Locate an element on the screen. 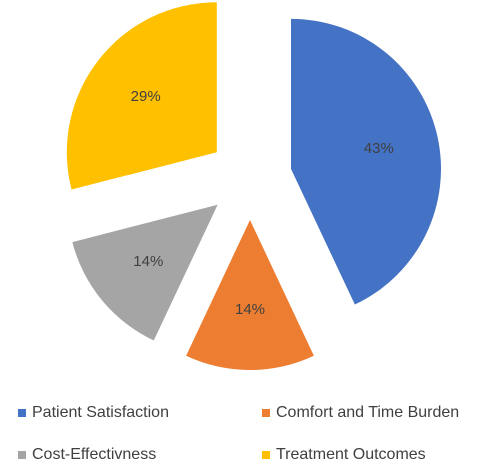 This screenshot has width=502, height=468. legend-label: Cost-Effectivness is located at coordinates (94, 454).